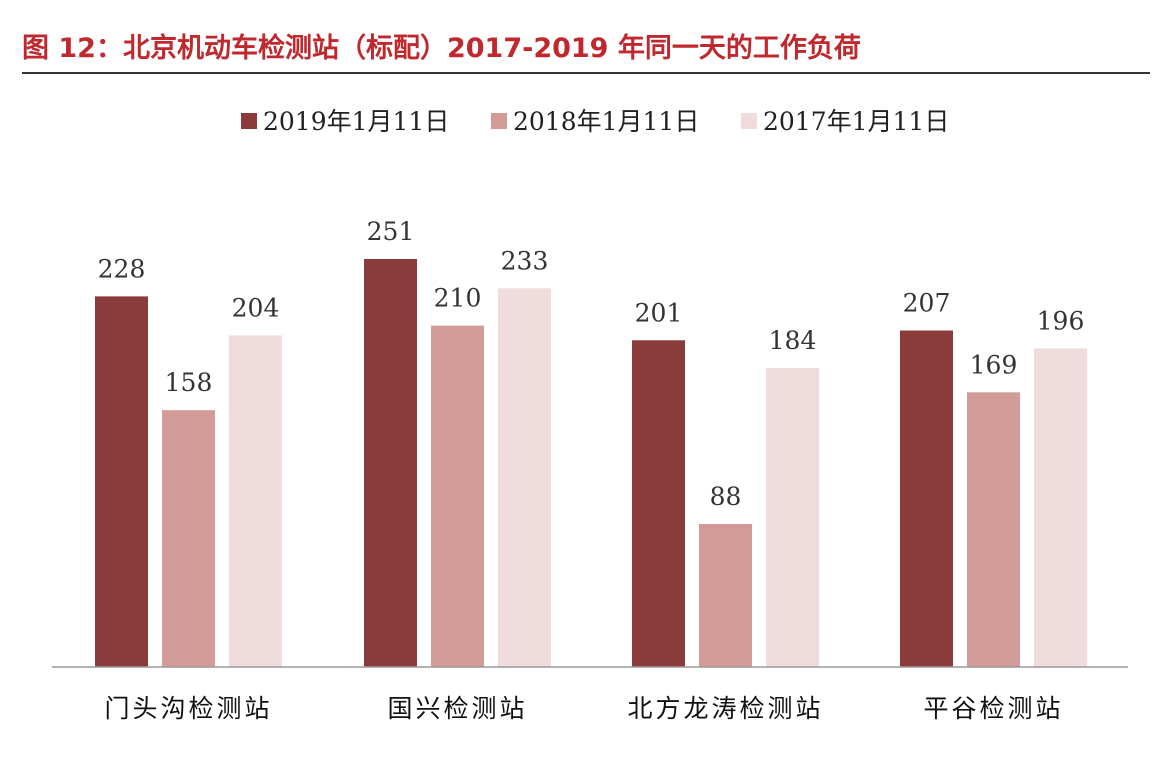 The image size is (1172, 766). I want to click on value-label-2-1: 88, so click(726, 496).